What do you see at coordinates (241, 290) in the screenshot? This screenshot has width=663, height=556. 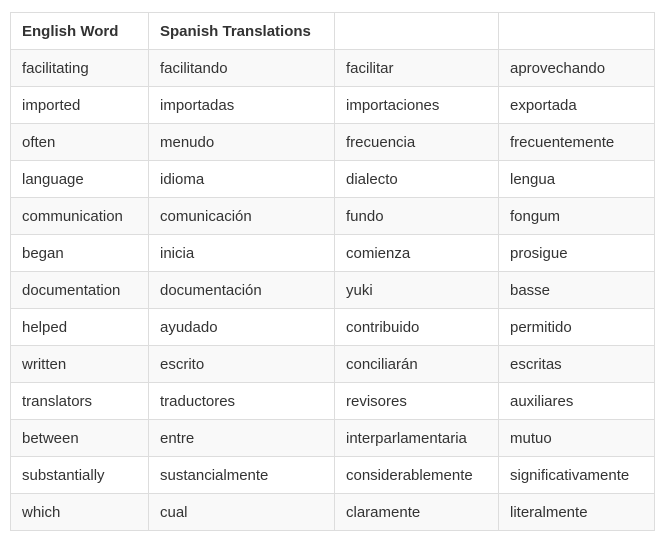 I see `translation-cell: documentación` at bounding box center [241, 290].